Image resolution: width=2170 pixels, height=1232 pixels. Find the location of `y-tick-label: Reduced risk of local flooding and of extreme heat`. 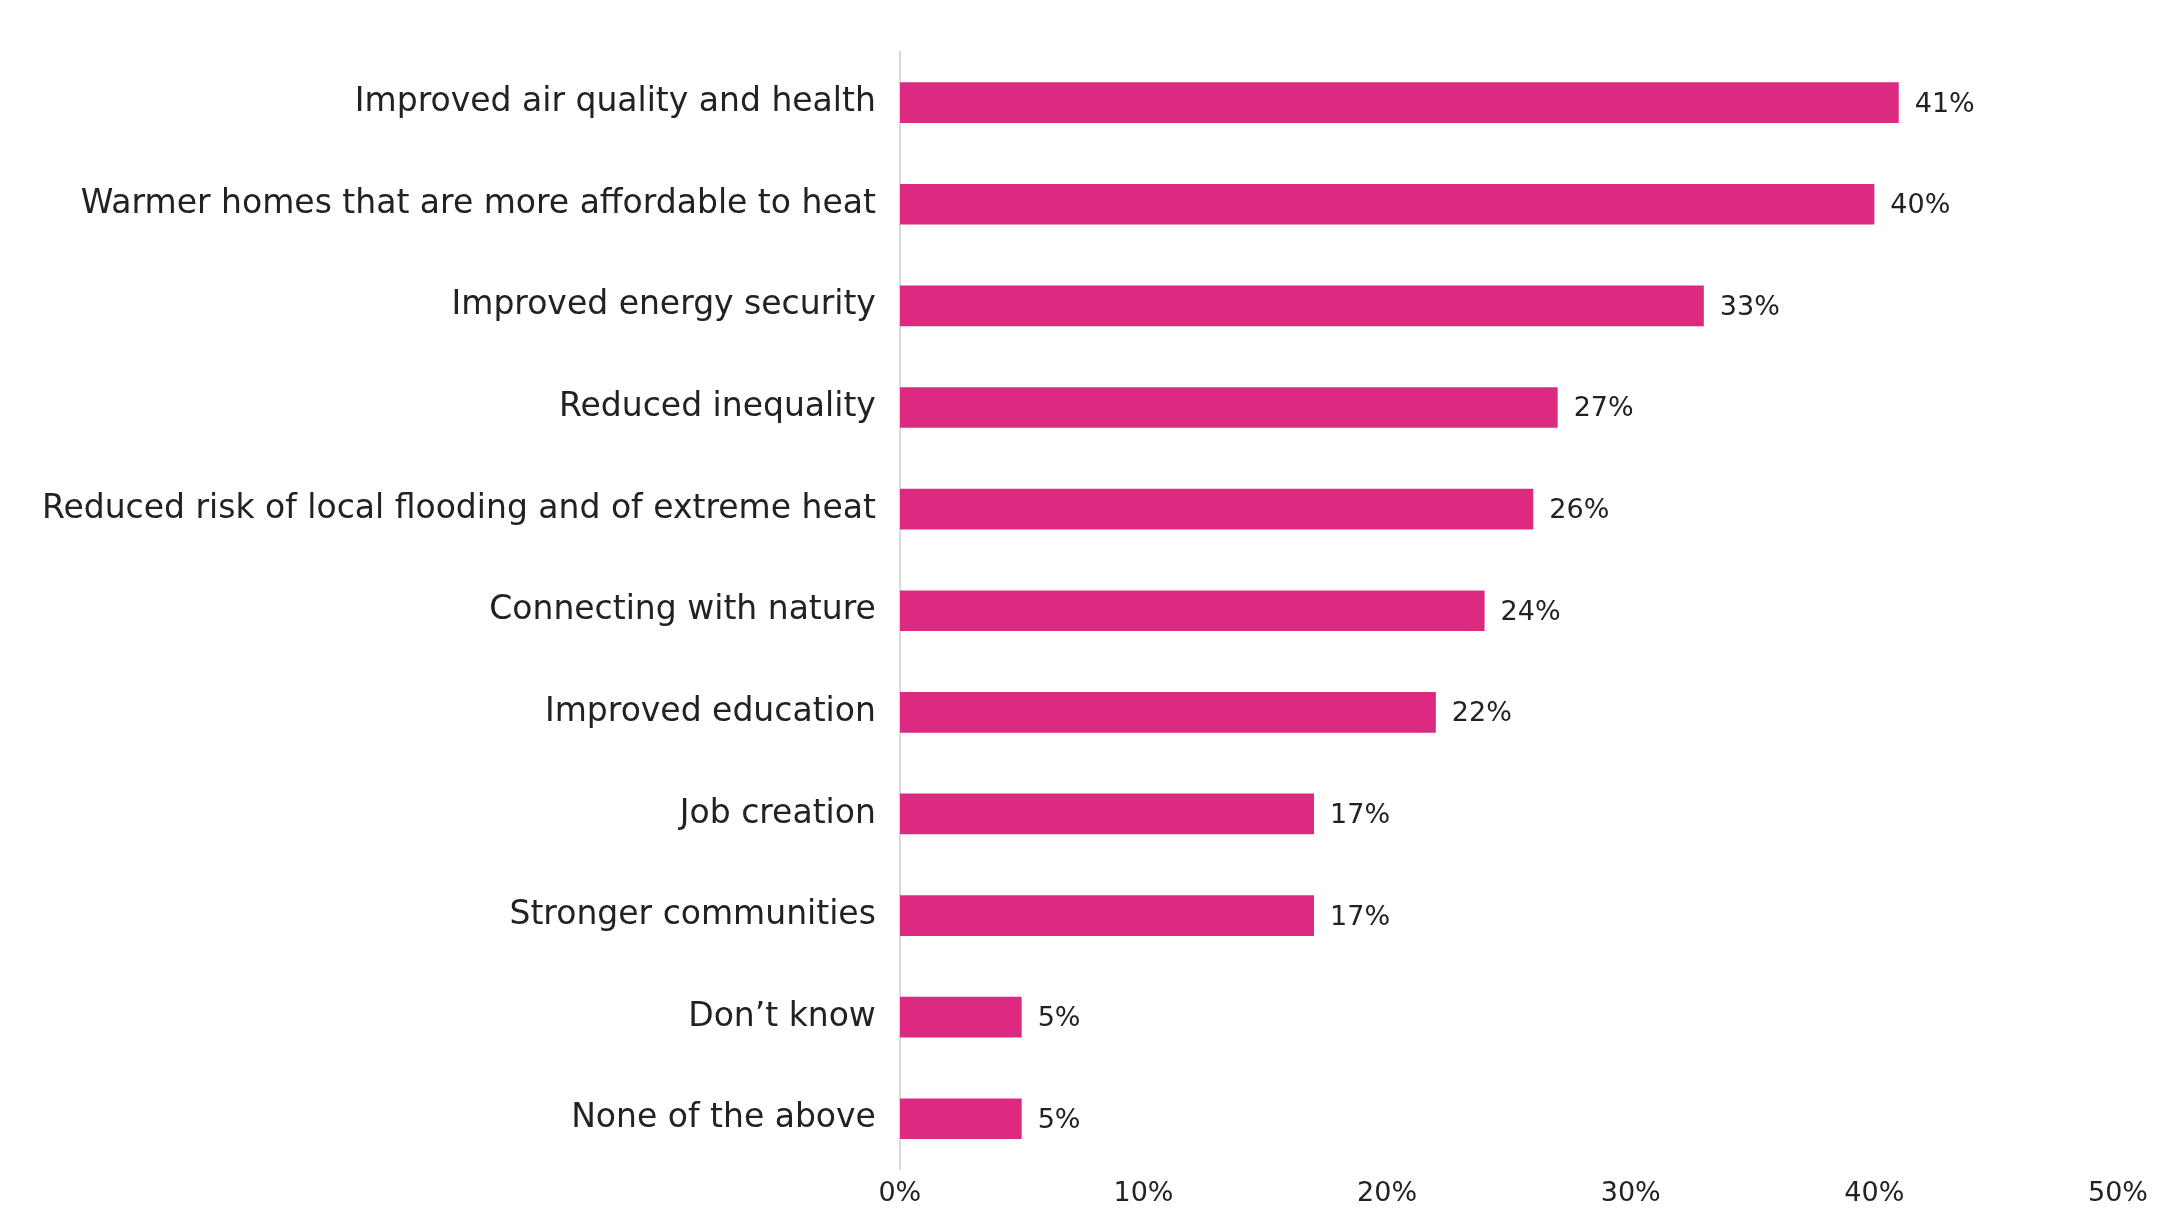

y-tick-label: Reduced risk of local flooding and of extreme heat is located at coordinates (458, 506).